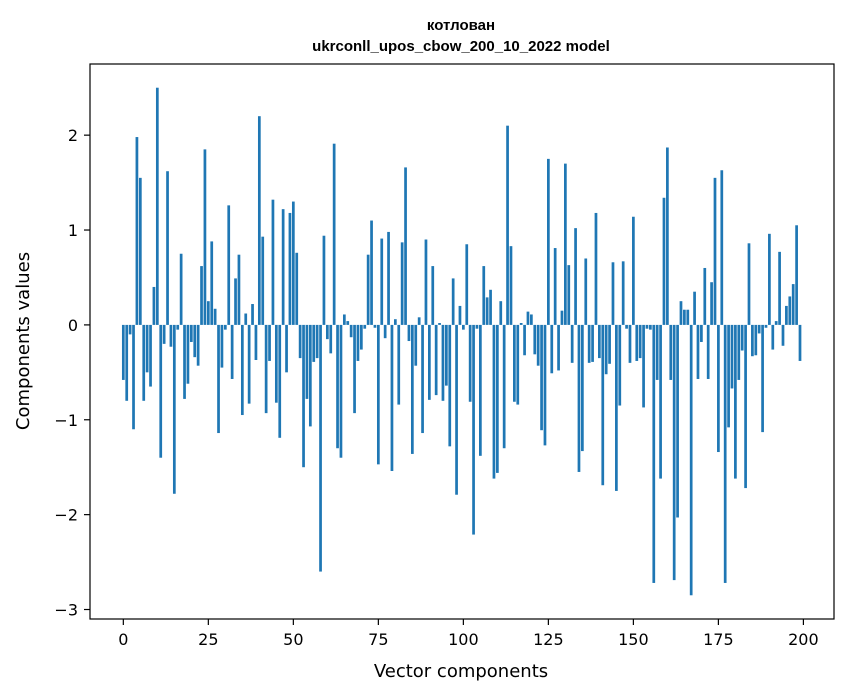 The height and width of the screenshot is (696, 847). What do you see at coordinates (66, 610) in the screenshot?
I see `y-tick-label: −3` at bounding box center [66, 610].